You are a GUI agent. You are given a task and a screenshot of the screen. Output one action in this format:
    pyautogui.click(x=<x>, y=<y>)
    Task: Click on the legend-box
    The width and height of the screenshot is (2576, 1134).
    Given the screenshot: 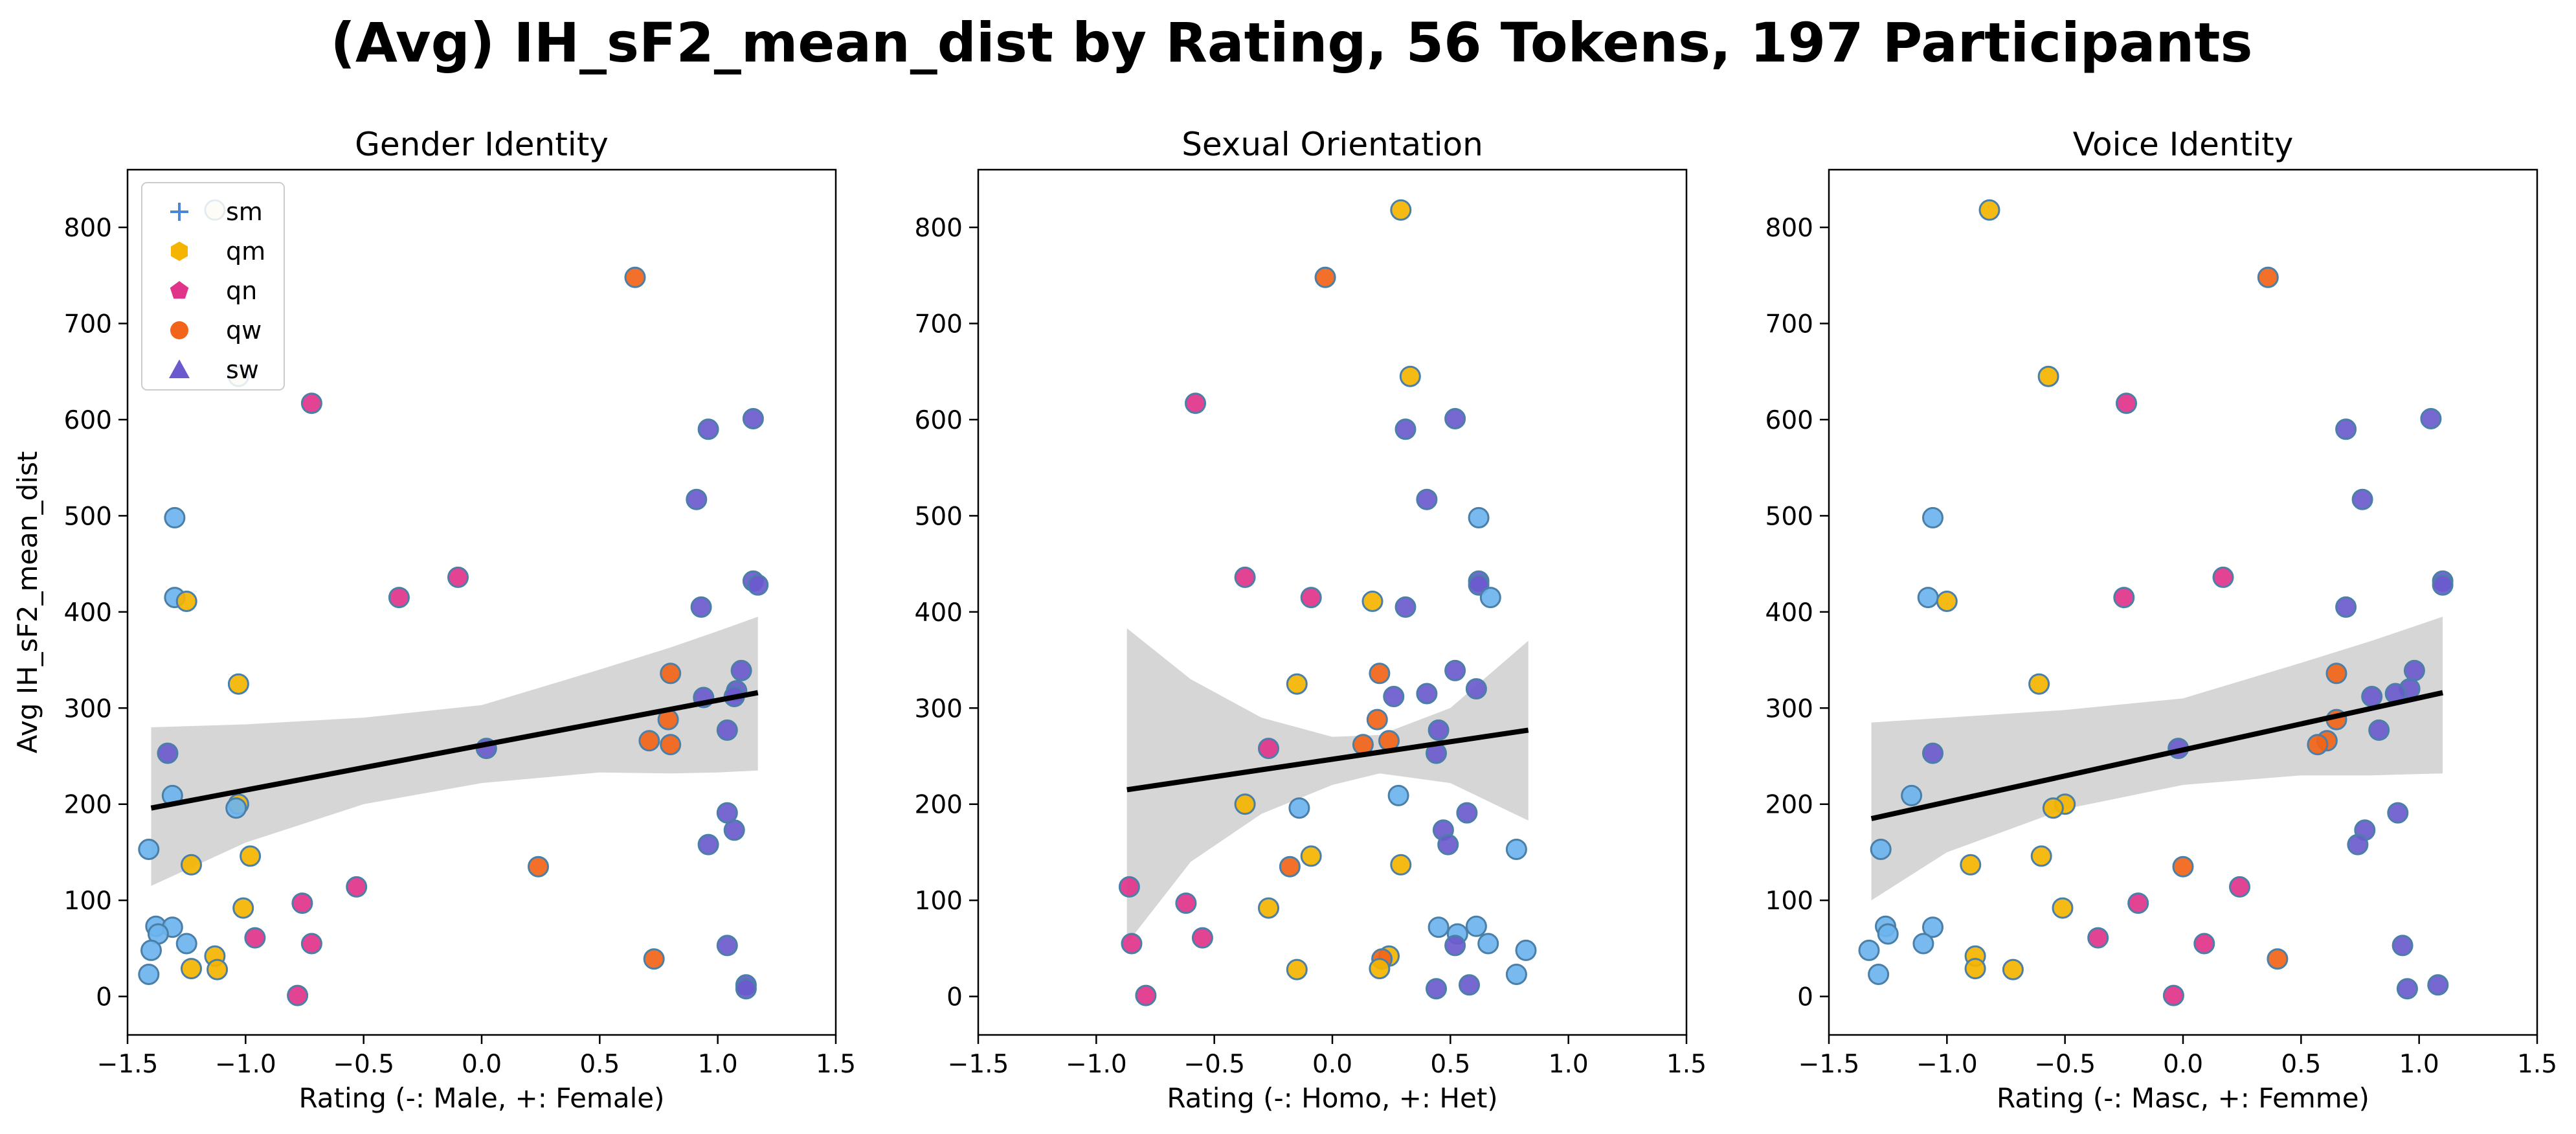 What is the action you would take?
    pyautogui.click(x=213, y=286)
    